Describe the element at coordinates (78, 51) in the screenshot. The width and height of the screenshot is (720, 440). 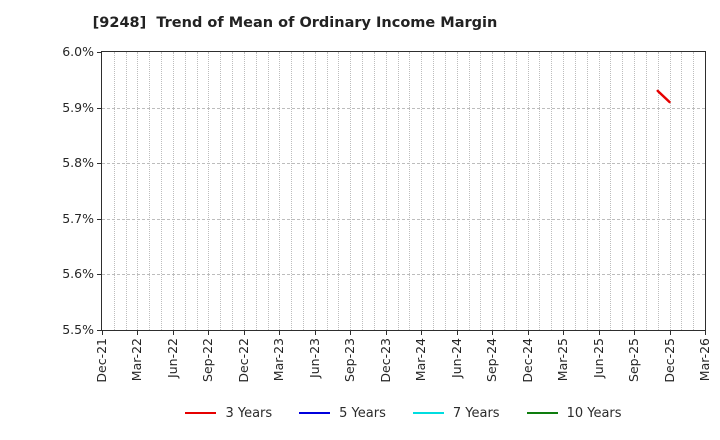
I see `y-axis-label: 6.0%` at that location.